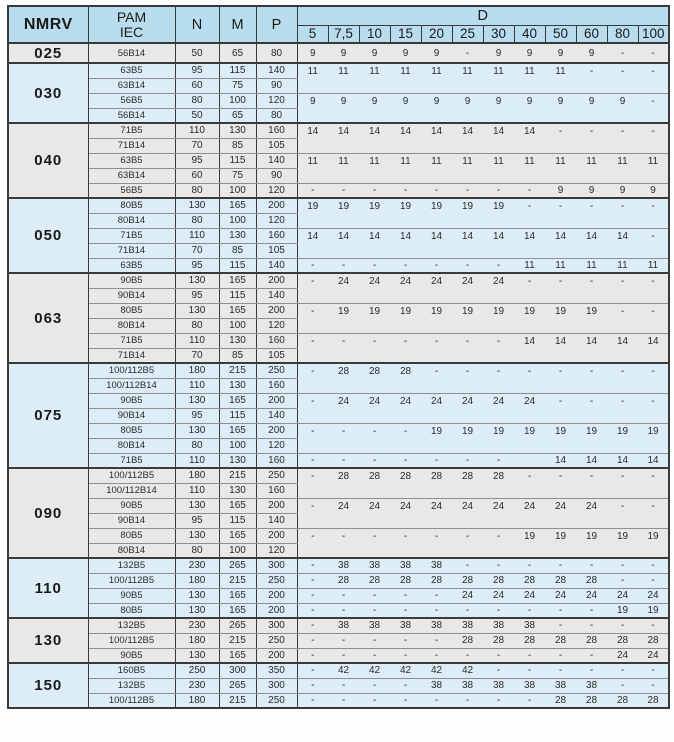 Image resolution: width=674 pixels, height=742 pixels. I want to click on d-value-cell-ratio-30: -, so click(498, 656).